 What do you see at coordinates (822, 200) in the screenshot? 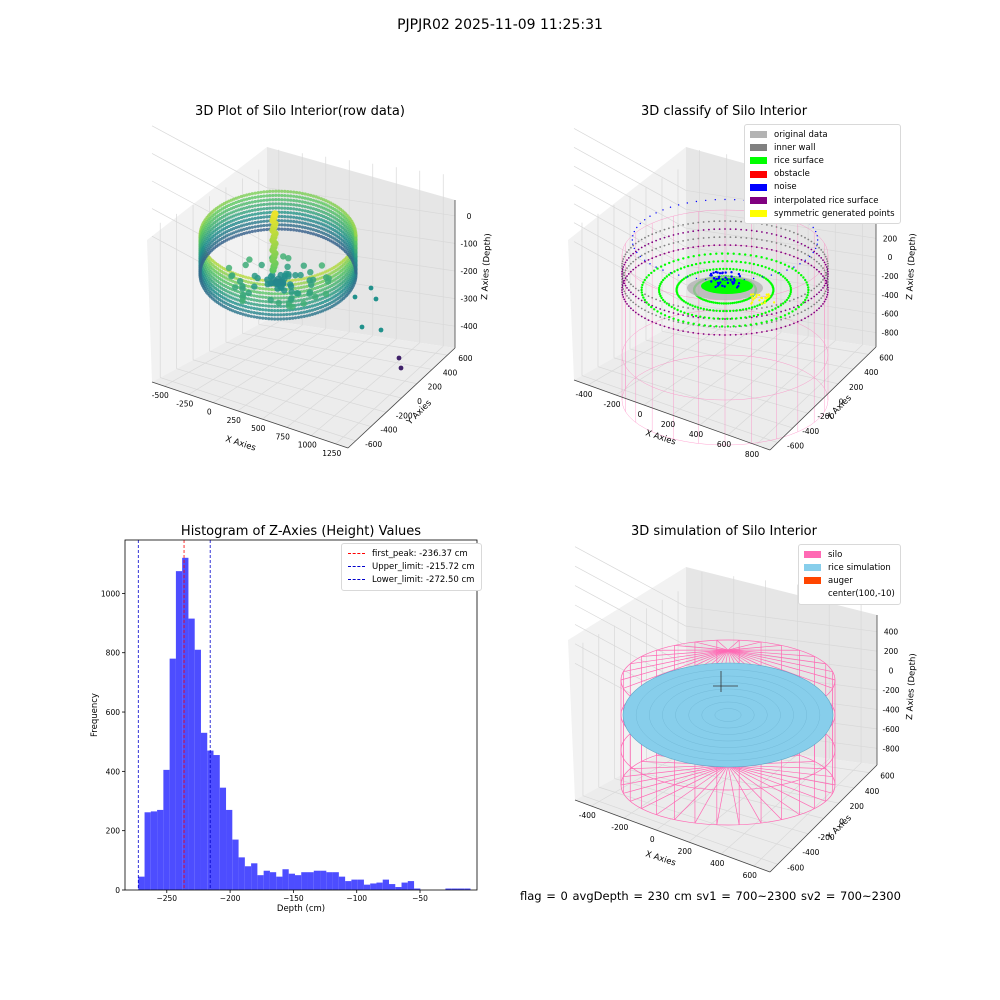
I see `legend-item-interpolated: interpolated rice surface` at bounding box center [822, 200].